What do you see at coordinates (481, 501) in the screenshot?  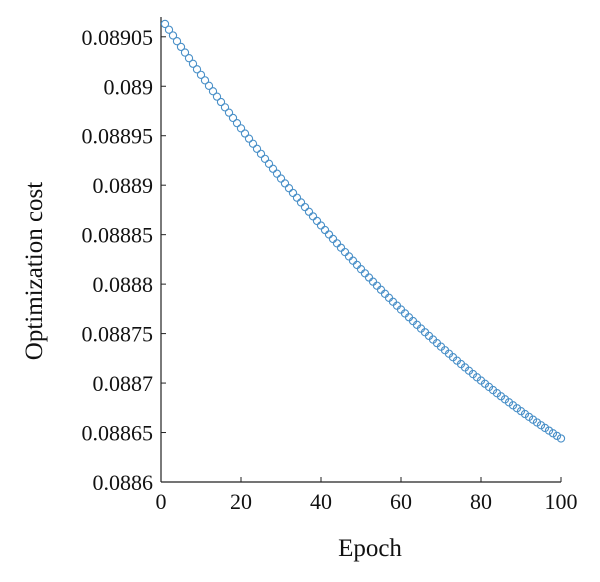 I see `x-tick-label: 80` at bounding box center [481, 501].